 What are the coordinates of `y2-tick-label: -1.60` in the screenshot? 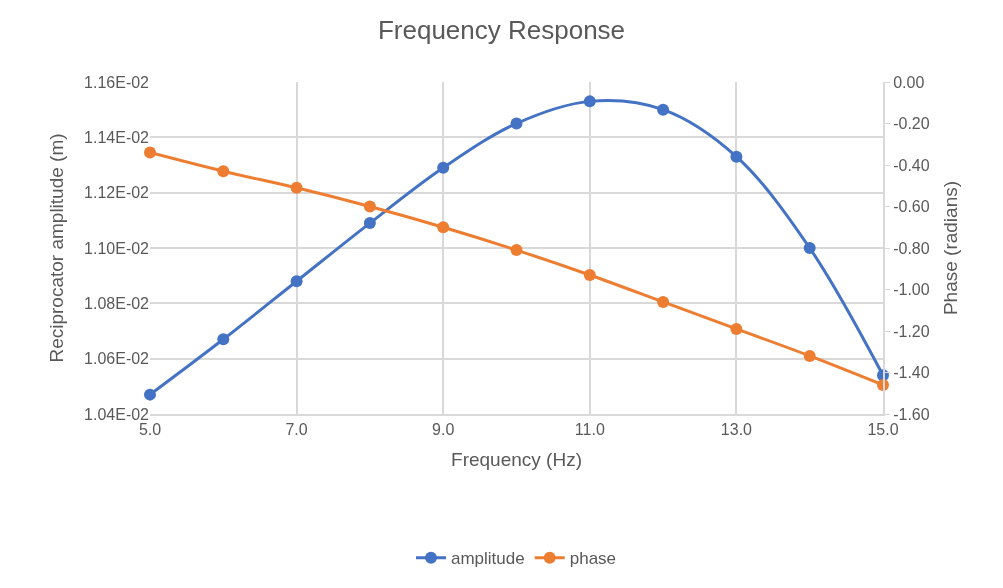 It's located at (911, 414).